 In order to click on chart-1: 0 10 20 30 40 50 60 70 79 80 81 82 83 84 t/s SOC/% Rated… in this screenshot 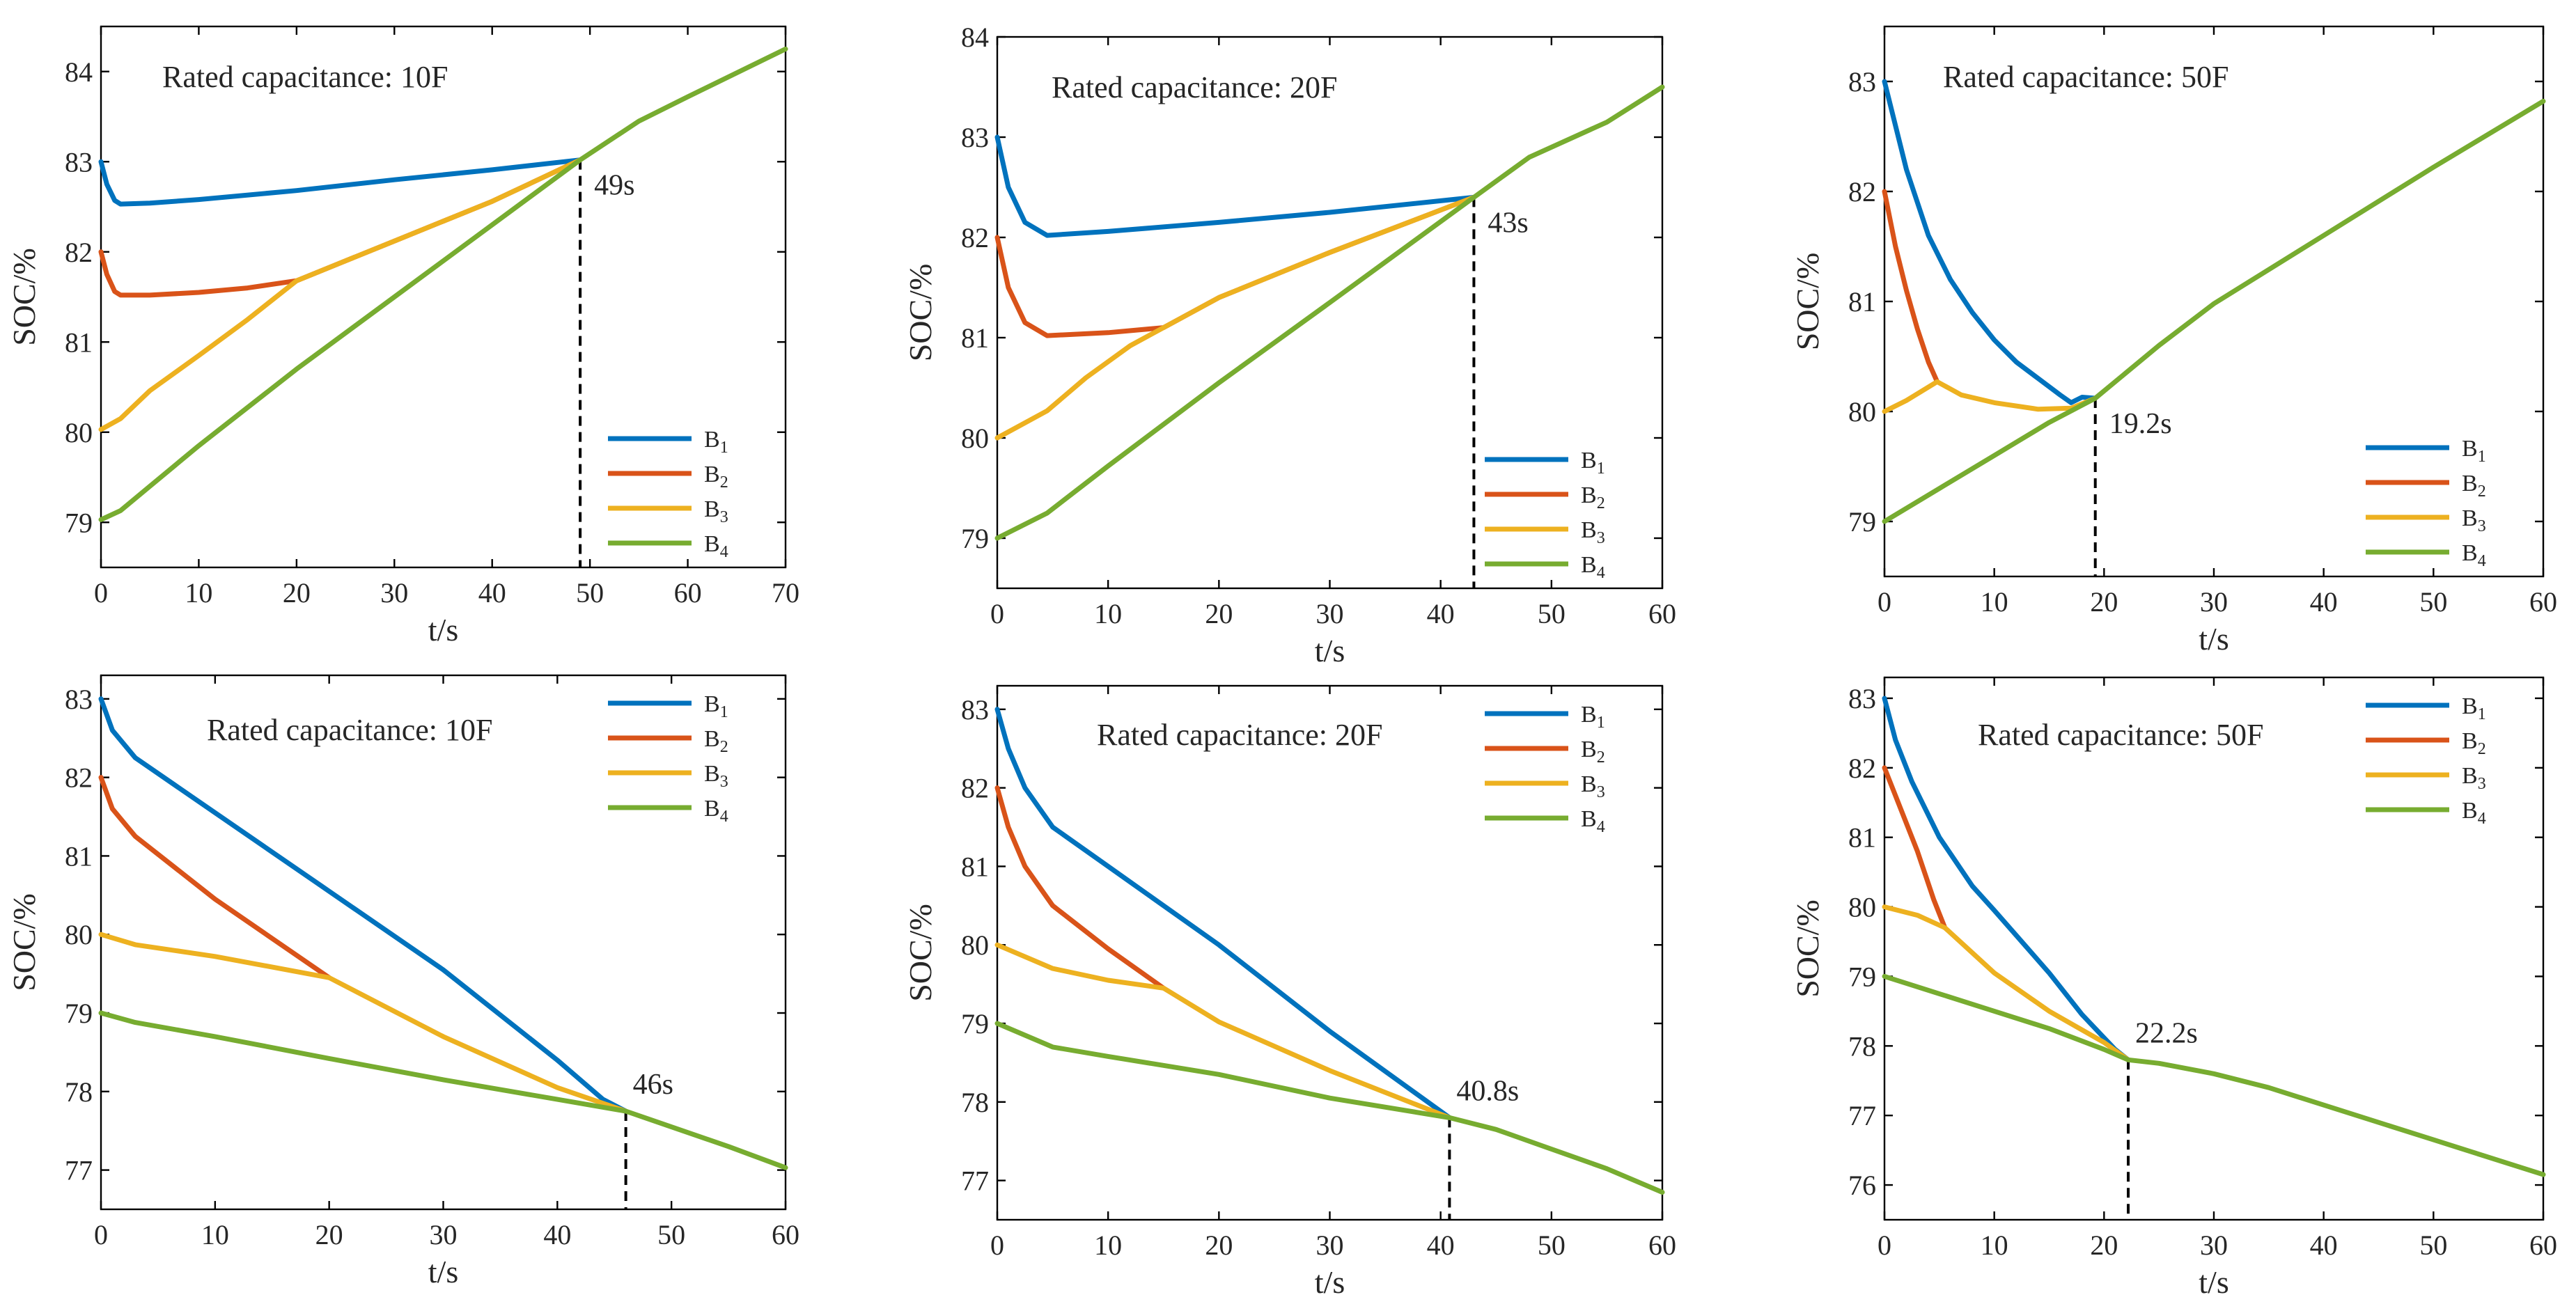, I will do `click(402, 336)`.